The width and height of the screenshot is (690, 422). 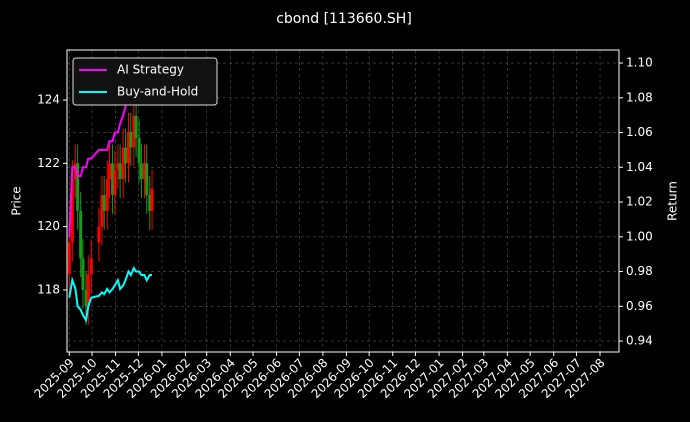 What do you see at coordinates (48, 226) in the screenshot?
I see `y-tick-label: 120` at bounding box center [48, 226].